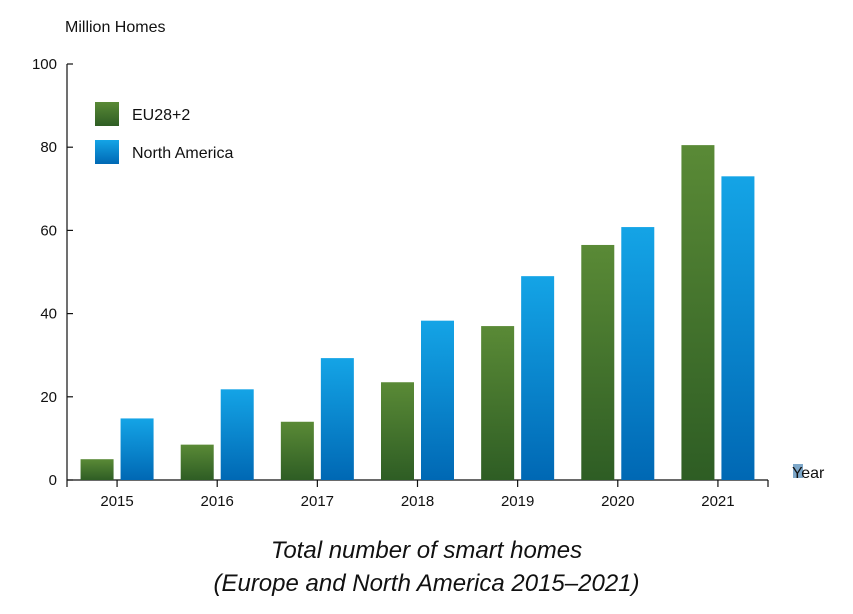 This screenshot has width=853, height=614. What do you see at coordinates (698, 312) in the screenshot?
I see `bar-eu28-2-2021` at bounding box center [698, 312].